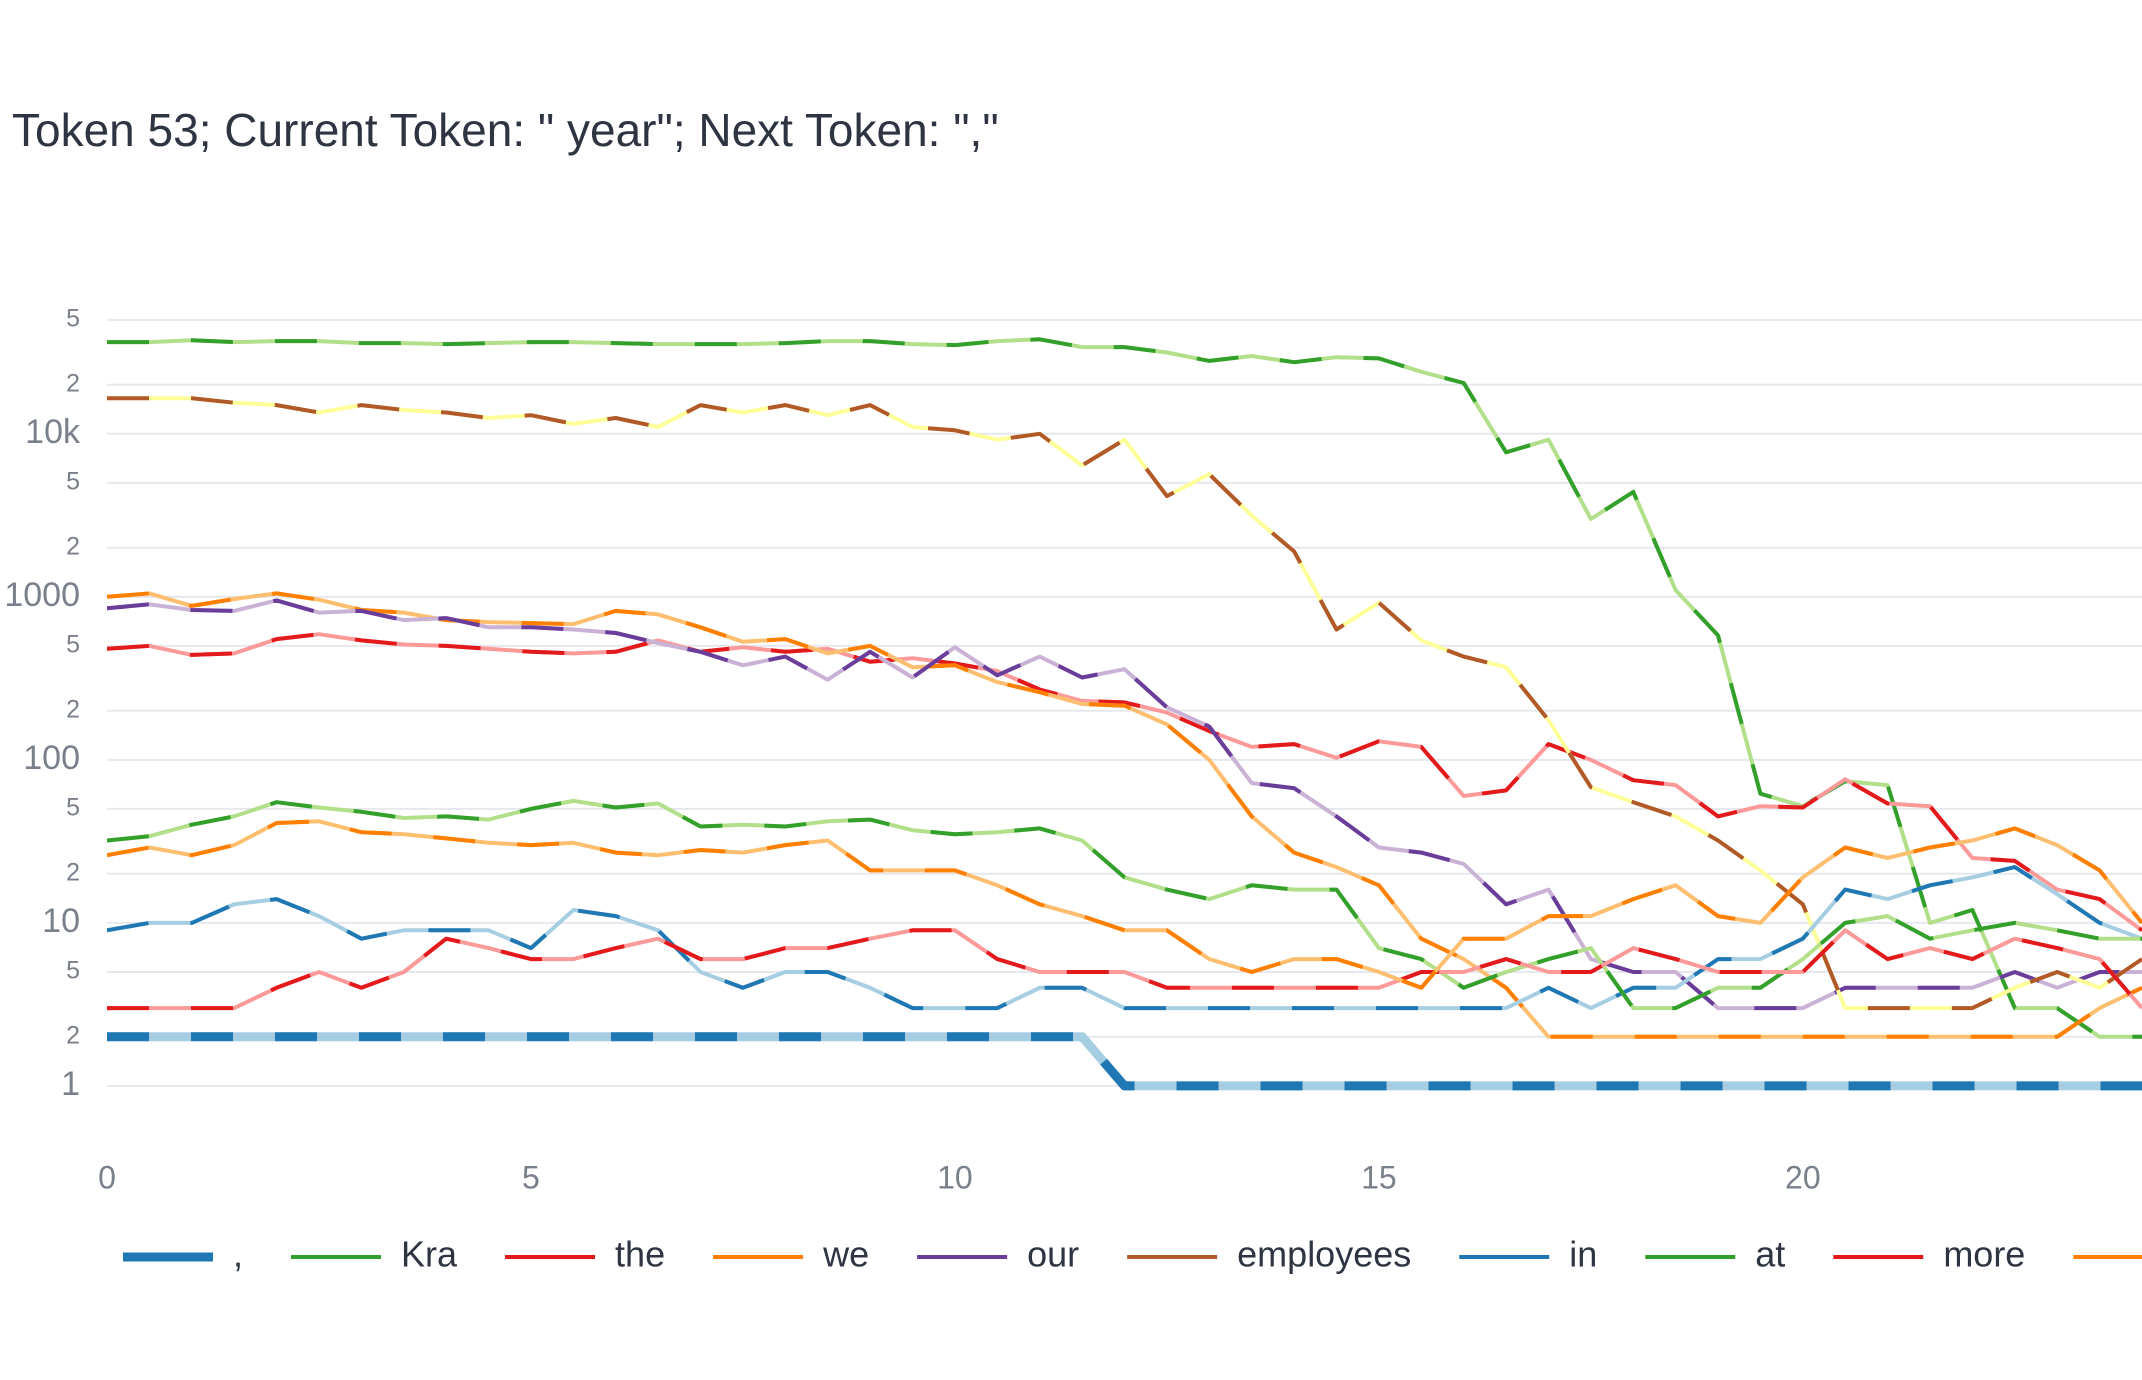 This screenshot has height=1380, width=2142. Describe the element at coordinates (429, 1254) in the screenshot. I see `legend-label: Kra` at that location.